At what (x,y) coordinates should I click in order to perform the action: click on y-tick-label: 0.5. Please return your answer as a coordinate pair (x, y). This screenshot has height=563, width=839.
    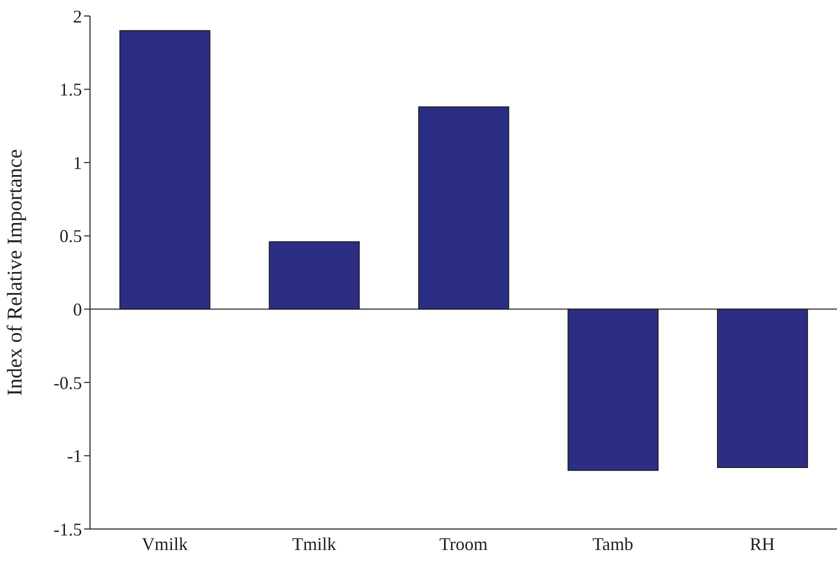
    Looking at the image, I should click on (71, 236).